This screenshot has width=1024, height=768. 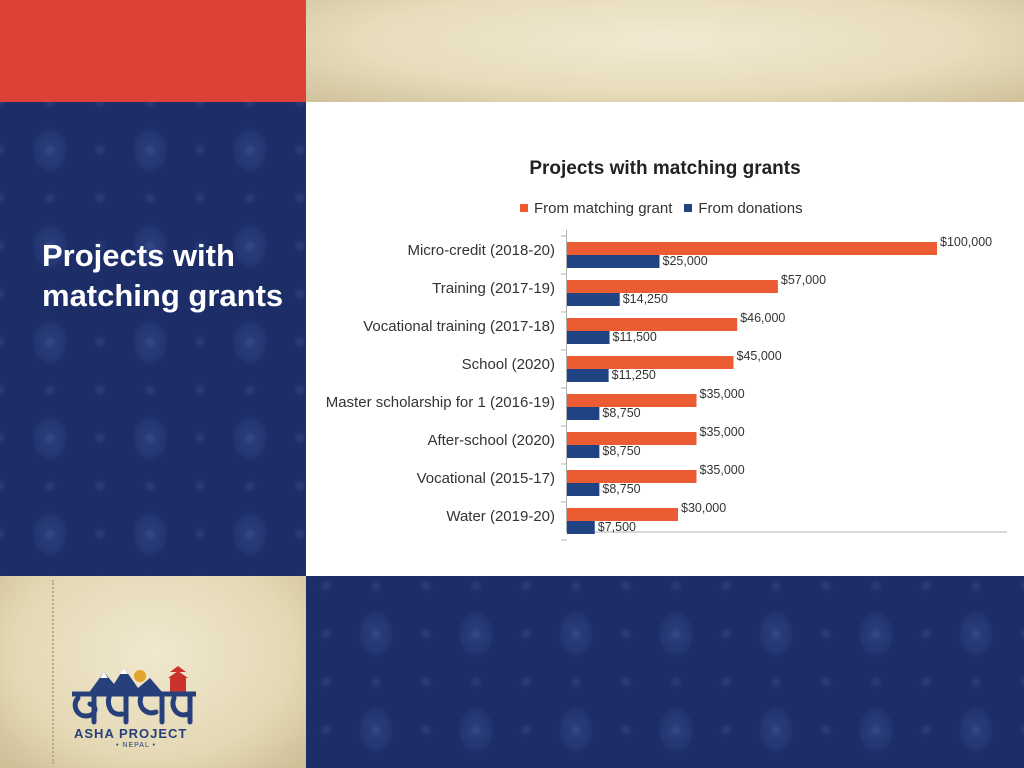 I want to click on value-label-matching: $46,000, so click(x=762, y=318).